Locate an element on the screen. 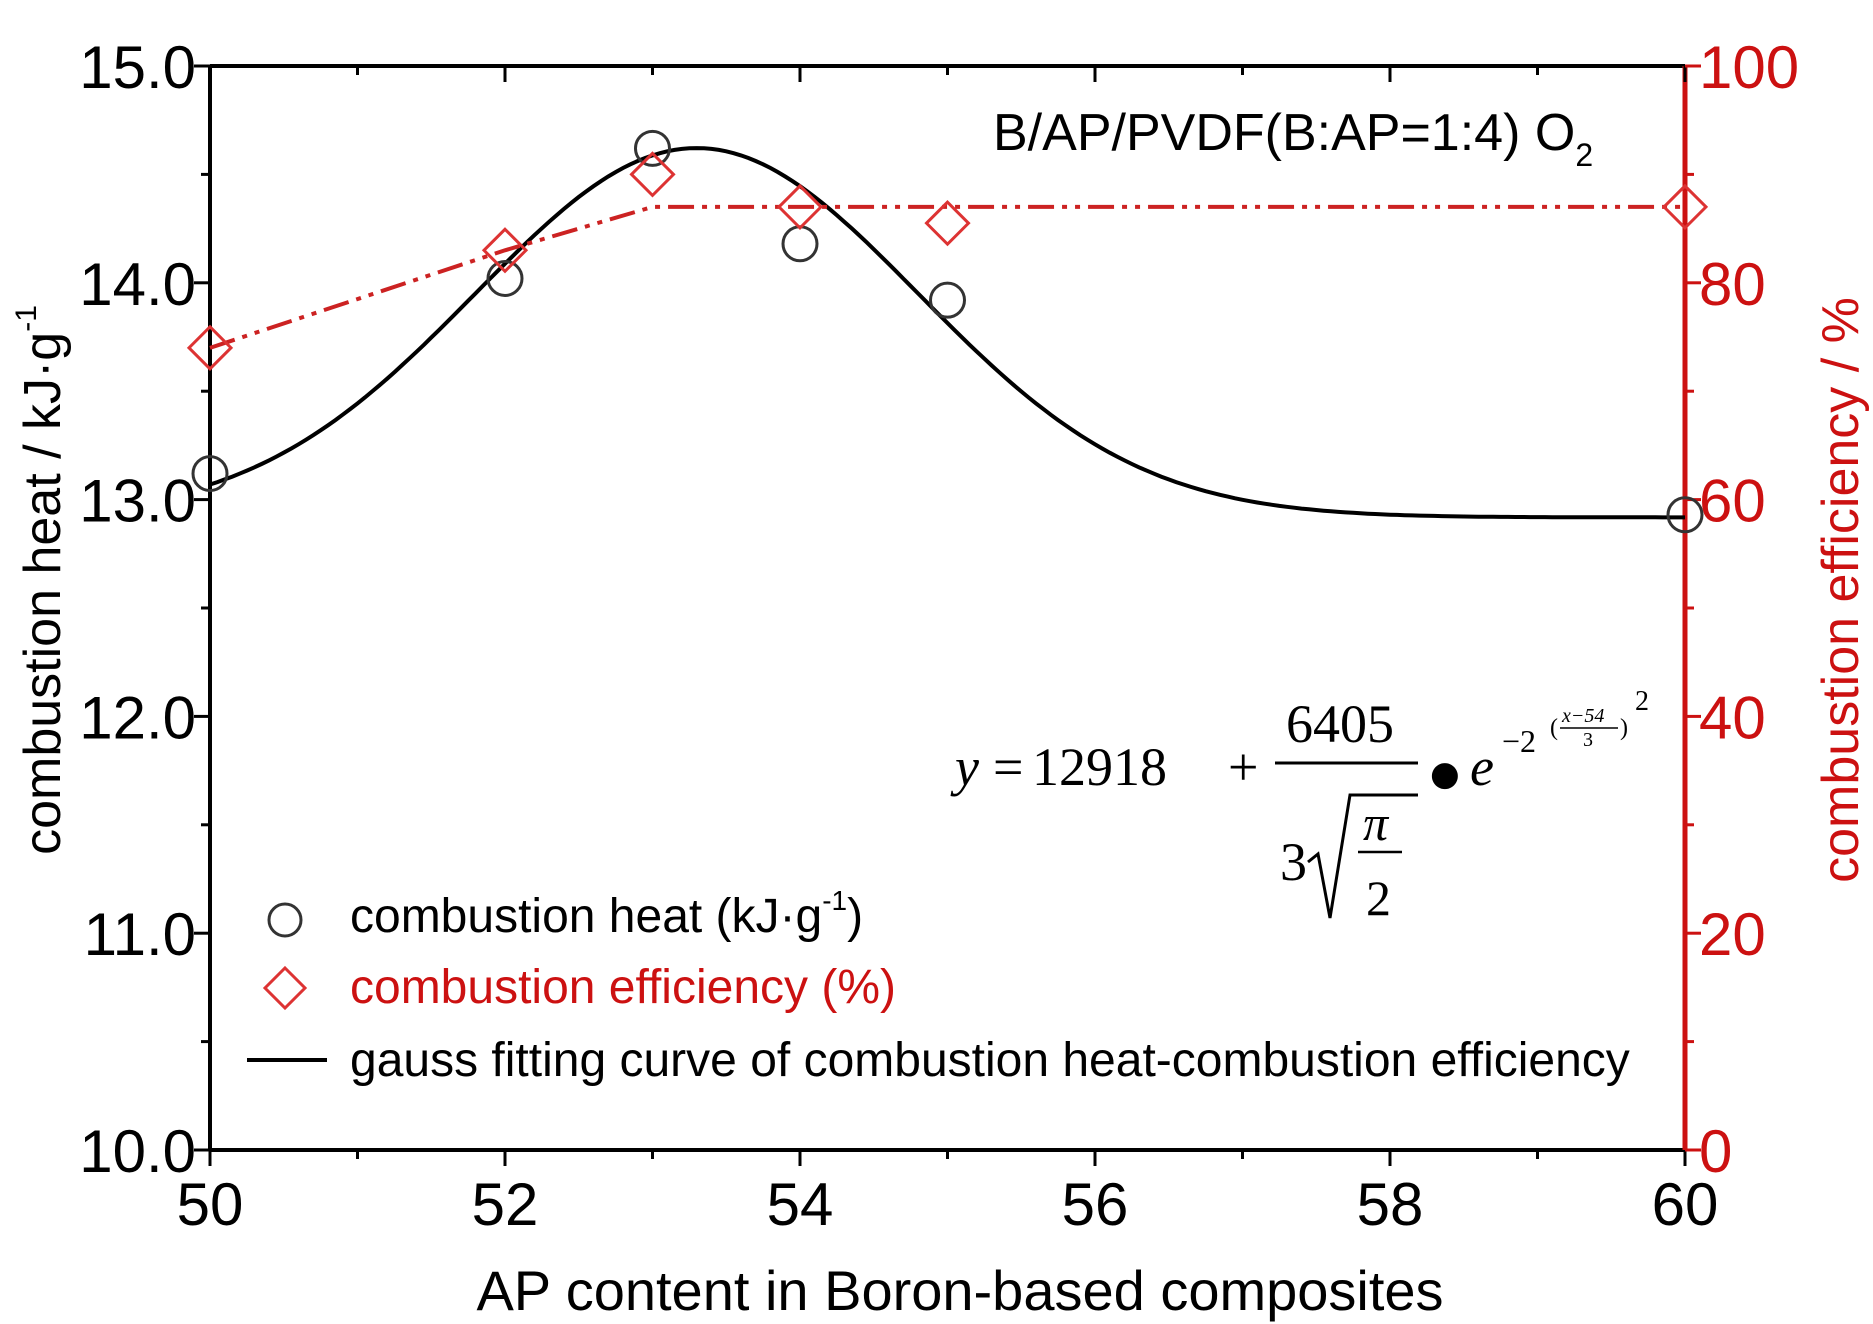 This screenshot has width=1873, height=1324. formula-exp-prefix: −2 is located at coordinates (1519, 741).